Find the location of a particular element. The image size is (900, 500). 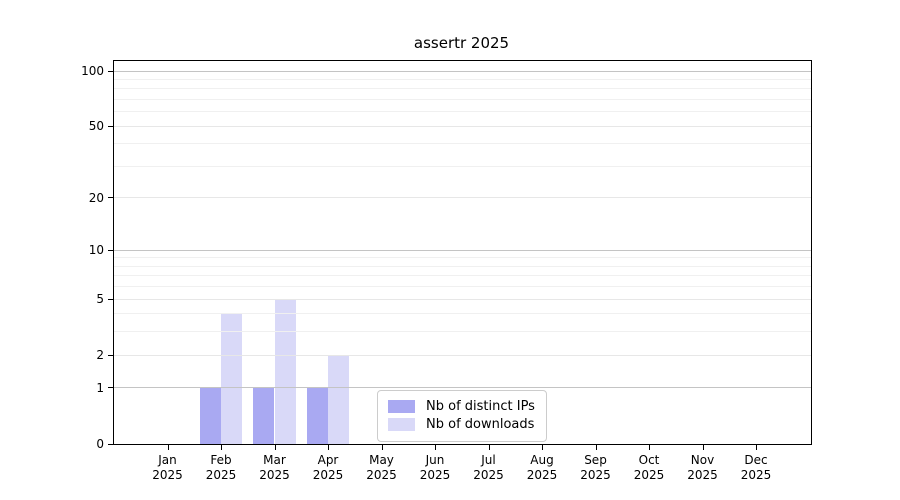

x-tick-label-mar: Mar 2025 is located at coordinates (275, 468).